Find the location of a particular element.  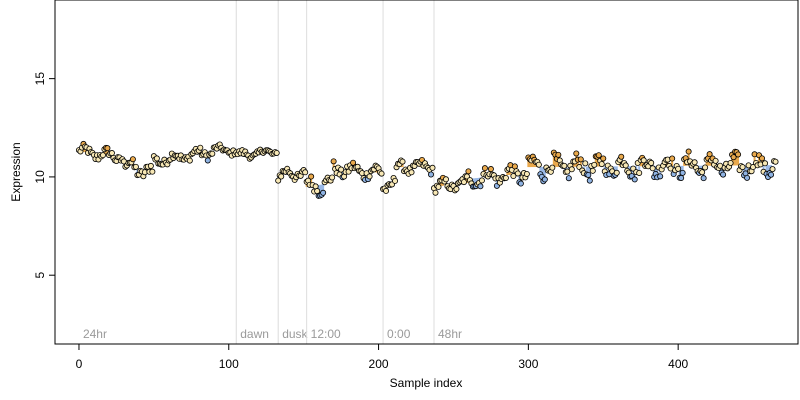

y-tick-label: 15 is located at coordinates (40, 79).